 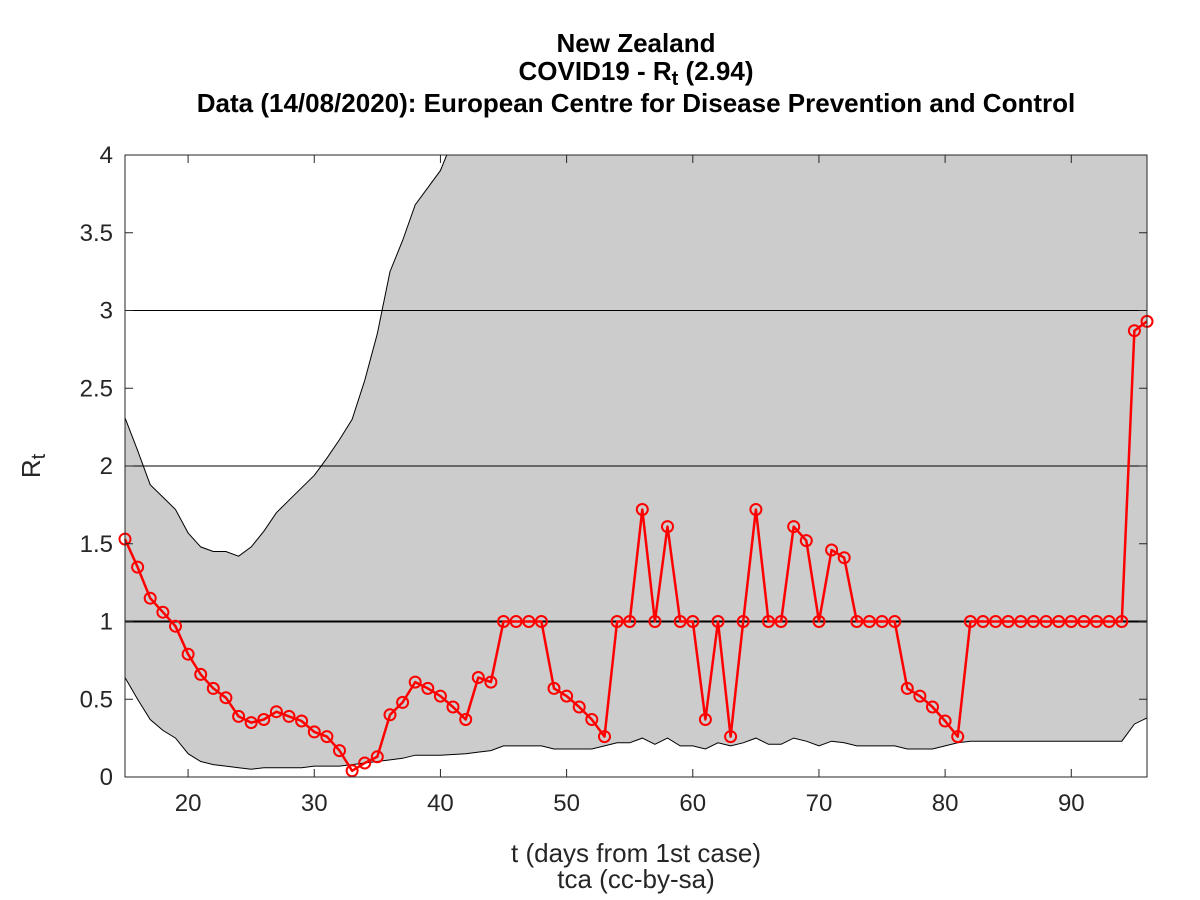 What do you see at coordinates (106, 622) in the screenshot?
I see `y-tick-label: 1` at bounding box center [106, 622].